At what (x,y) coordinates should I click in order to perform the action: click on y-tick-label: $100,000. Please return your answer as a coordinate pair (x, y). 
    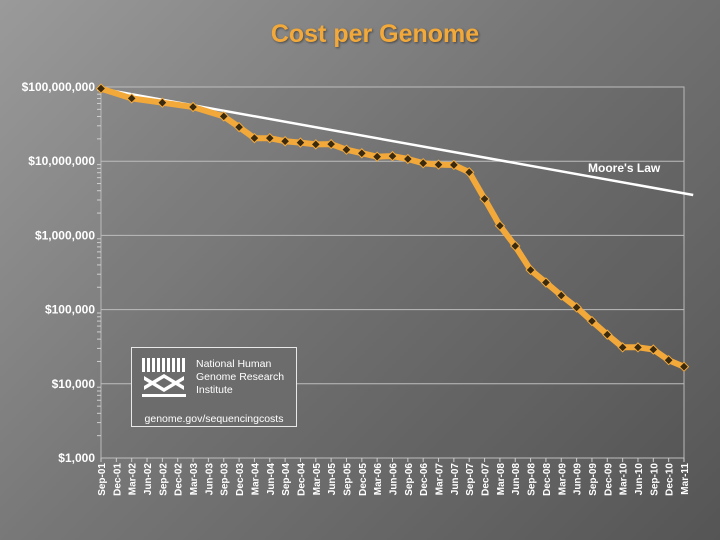
    Looking at the image, I should click on (70, 310).